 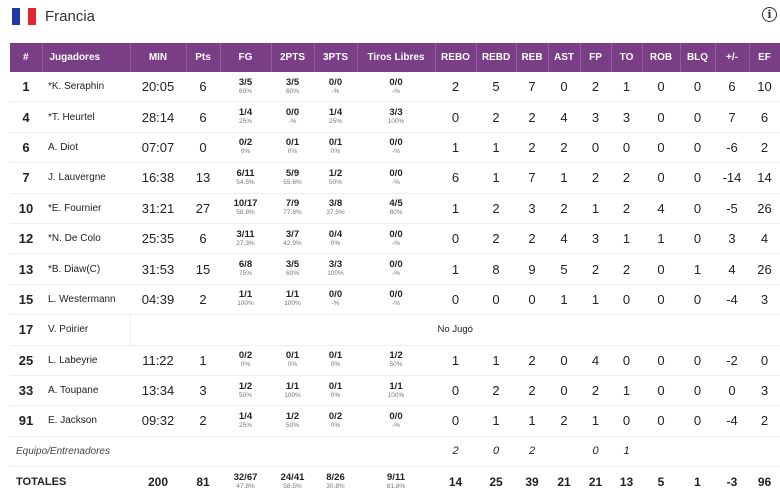 What do you see at coordinates (764, 178) in the screenshot?
I see `ef-value: 14` at bounding box center [764, 178].